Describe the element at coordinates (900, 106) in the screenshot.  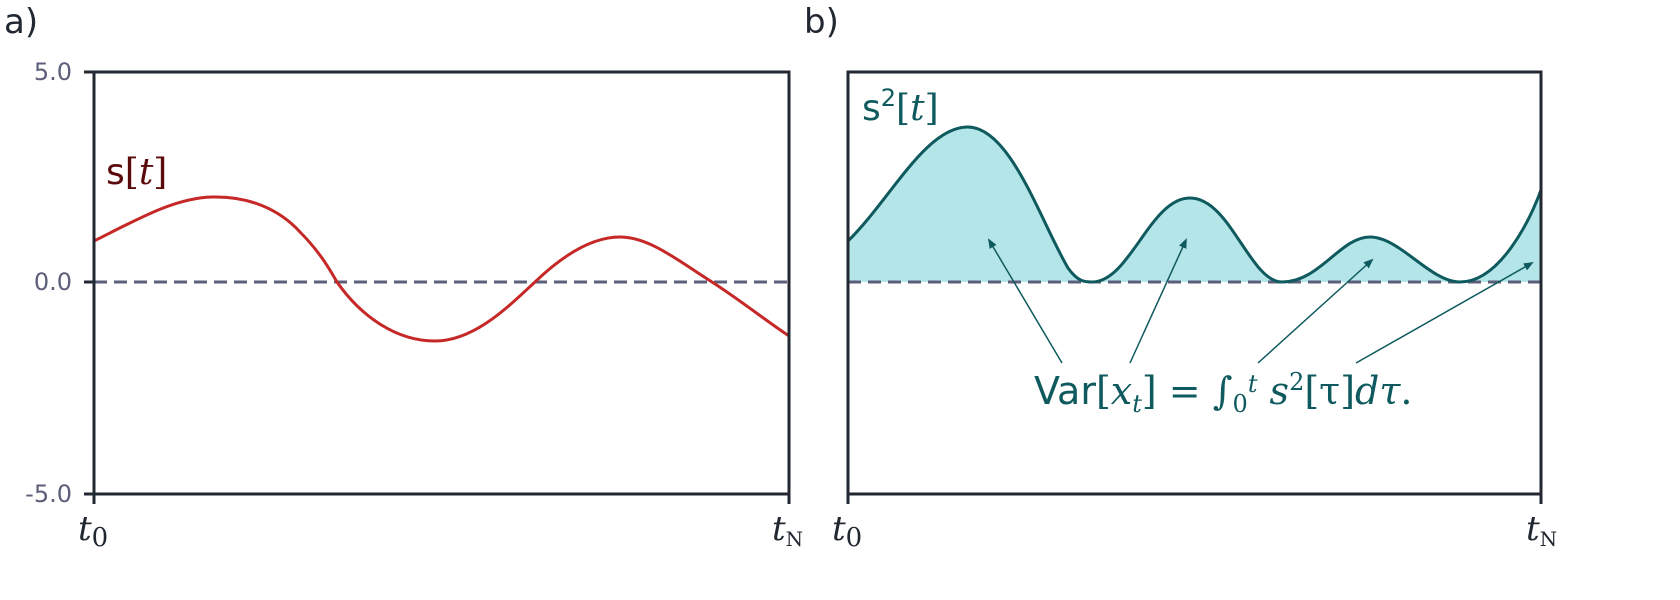
I see `squared-label: s2[t]` at that location.